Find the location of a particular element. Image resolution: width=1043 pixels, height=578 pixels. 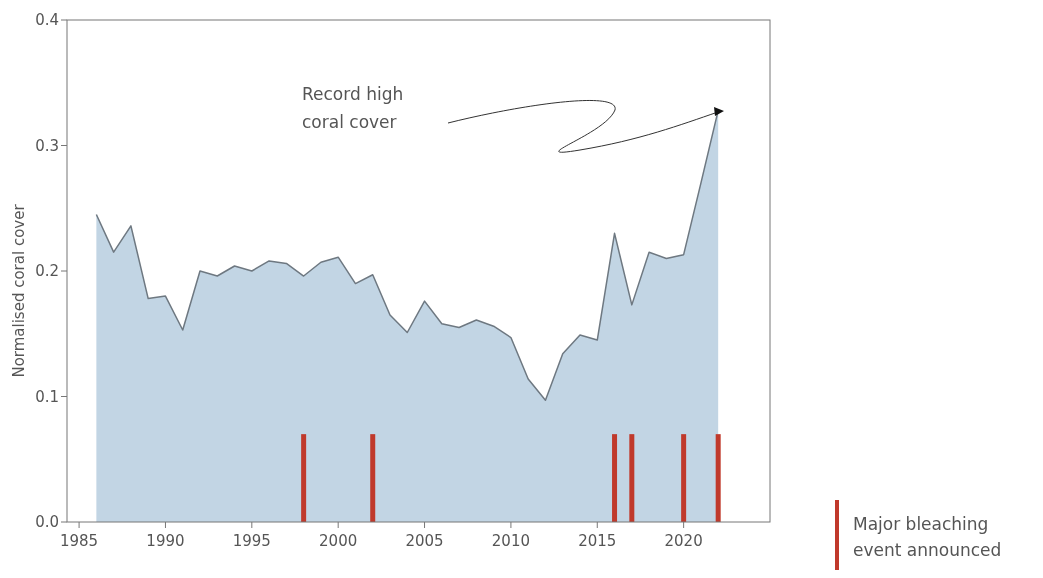

y-tick-label: 0.3 is located at coordinates (47, 145).